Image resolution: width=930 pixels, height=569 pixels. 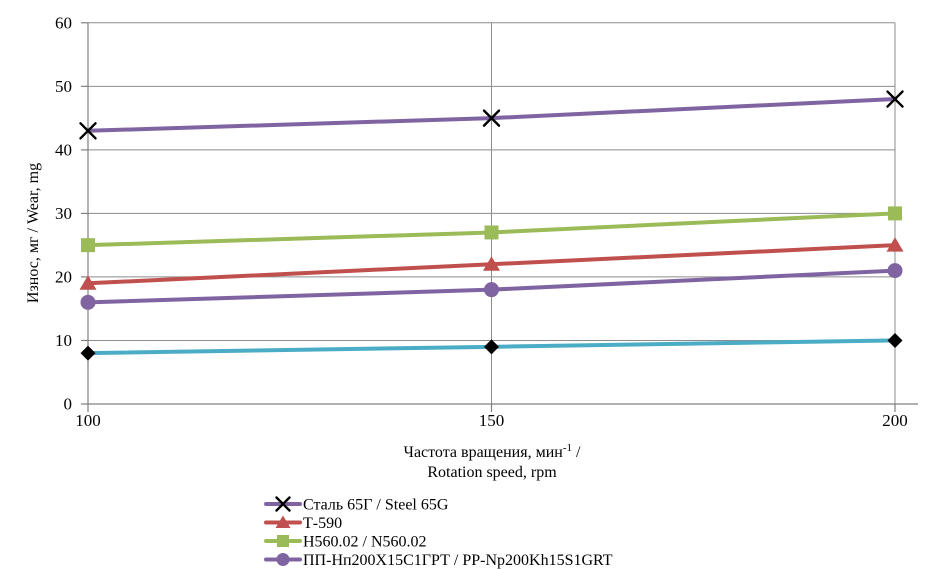 I want to click on y-axis-title: Износ, мг / Wear, mg, so click(x=33, y=233).